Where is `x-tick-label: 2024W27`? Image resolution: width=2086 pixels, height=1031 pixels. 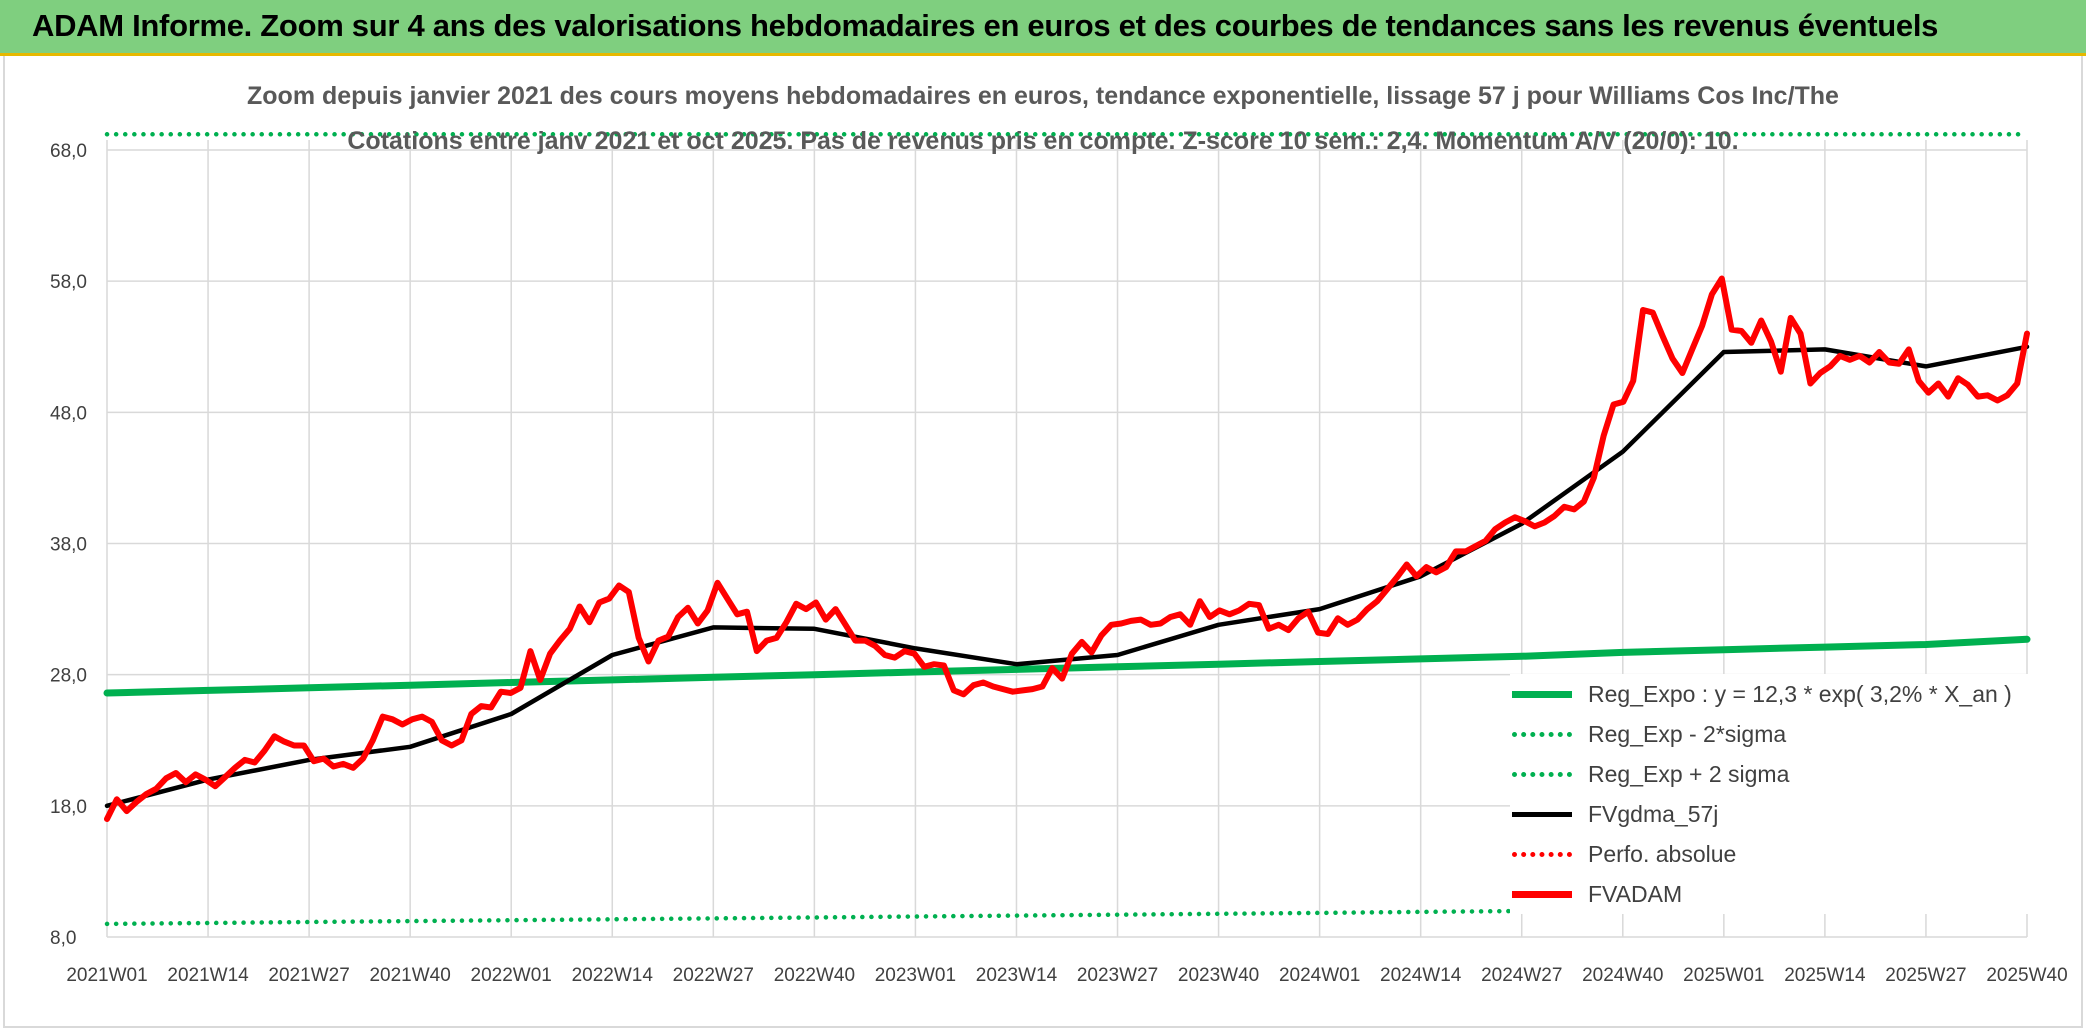
x-tick-label: 2024W27 is located at coordinates (1521, 975).